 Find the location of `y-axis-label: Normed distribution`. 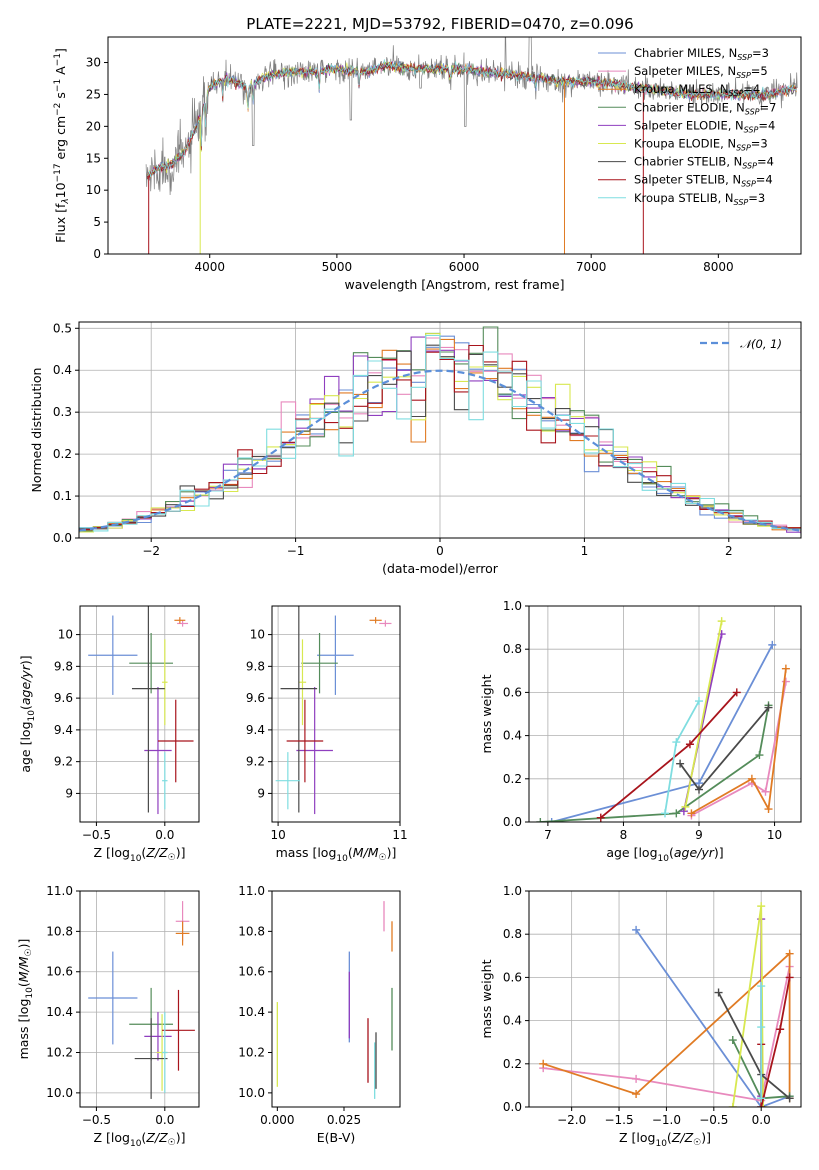

y-axis-label: Normed distribution is located at coordinates (36, 430).